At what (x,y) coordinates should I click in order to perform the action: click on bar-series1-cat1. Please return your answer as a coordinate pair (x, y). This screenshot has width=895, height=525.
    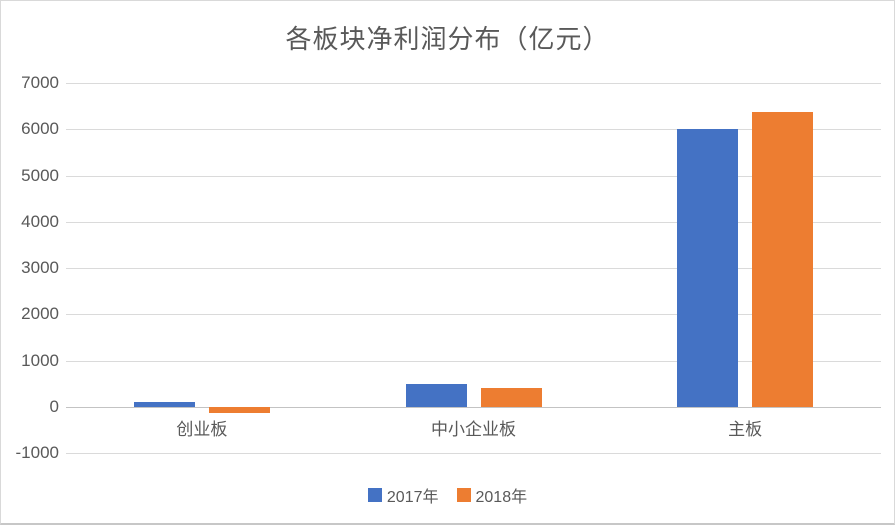
    Looking at the image, I should click on (164, 404).